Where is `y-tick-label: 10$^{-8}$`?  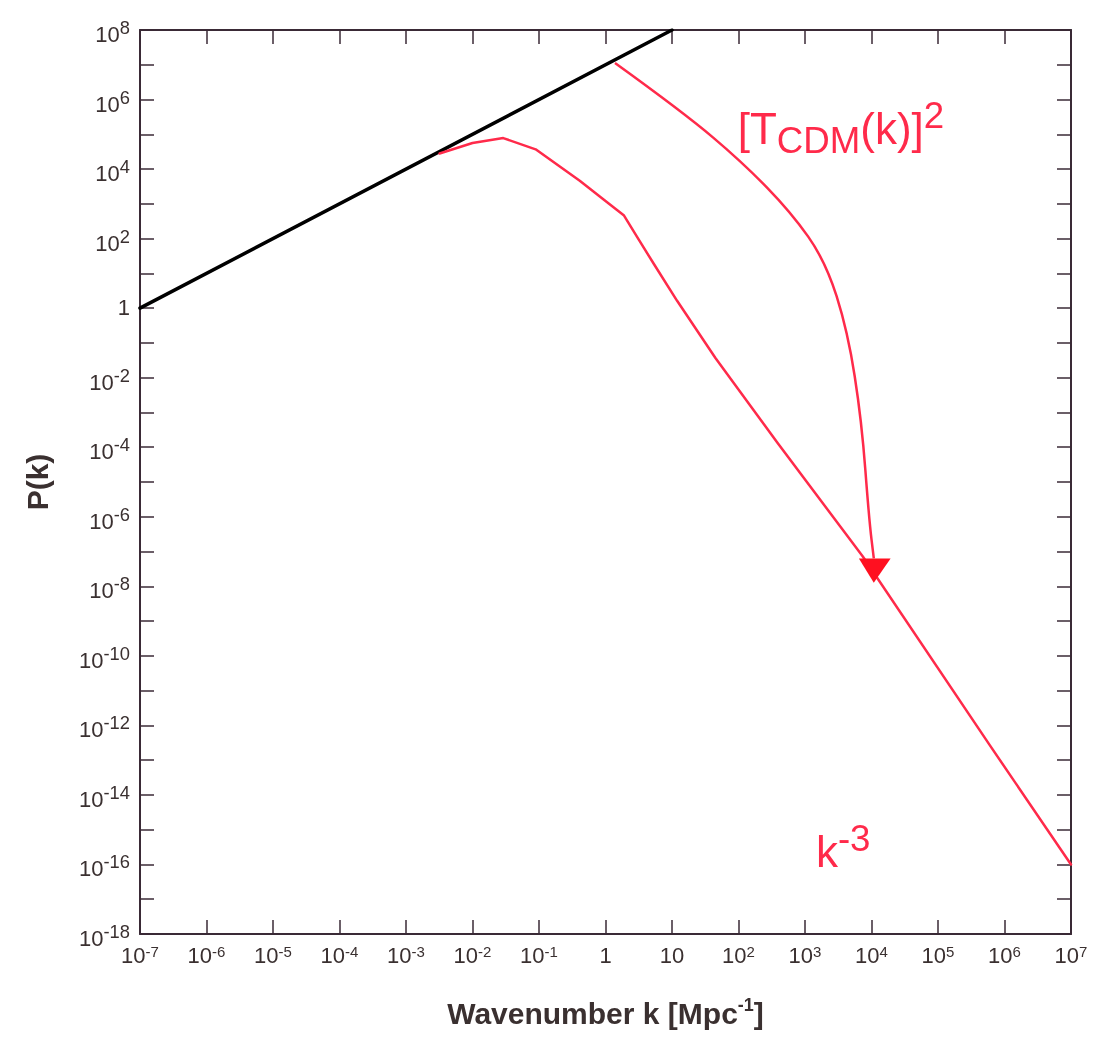 y-tick-label: 10$^{-8}$ is located at coordinates (109, 588).